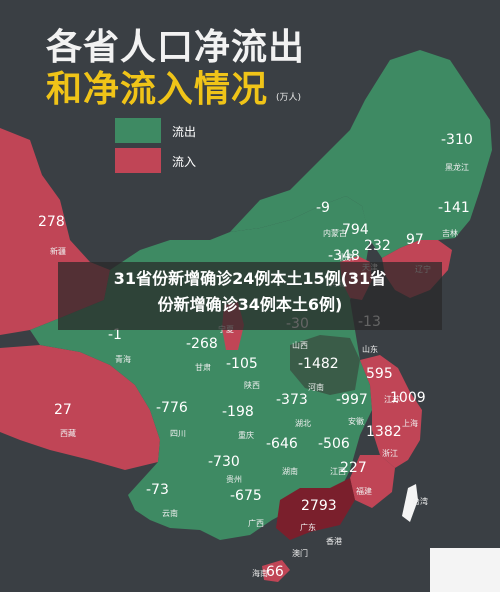  What do you see at coordinates (172, 408) in the screenshot?
I see `province-value: -776` at bounding box center [172, 408].